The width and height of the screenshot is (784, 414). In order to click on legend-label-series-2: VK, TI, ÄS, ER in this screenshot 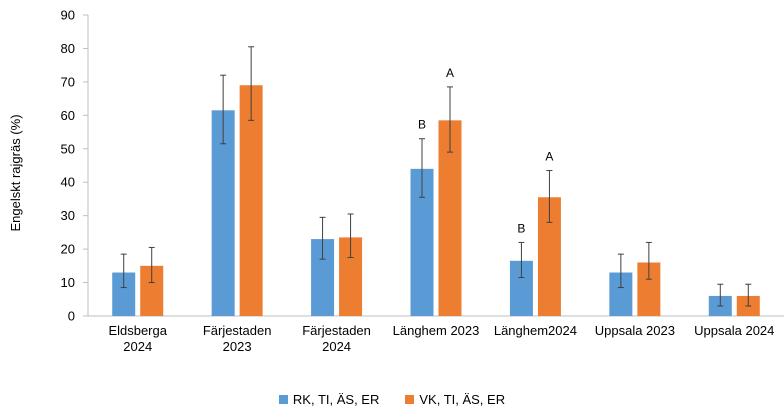, I will do `click(462, 399)`.